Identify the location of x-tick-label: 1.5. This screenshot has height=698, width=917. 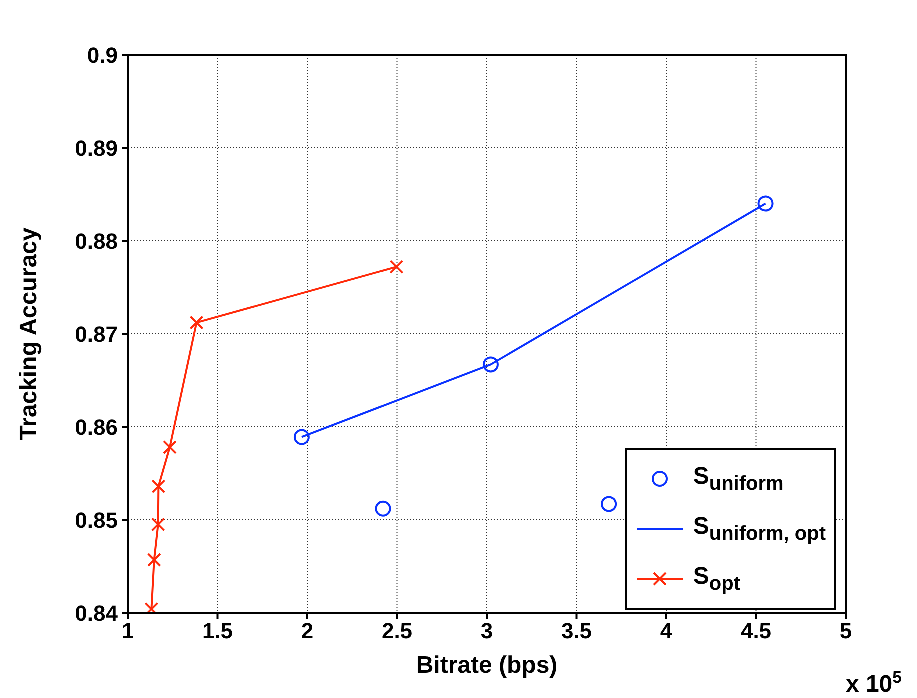
(218, 631).